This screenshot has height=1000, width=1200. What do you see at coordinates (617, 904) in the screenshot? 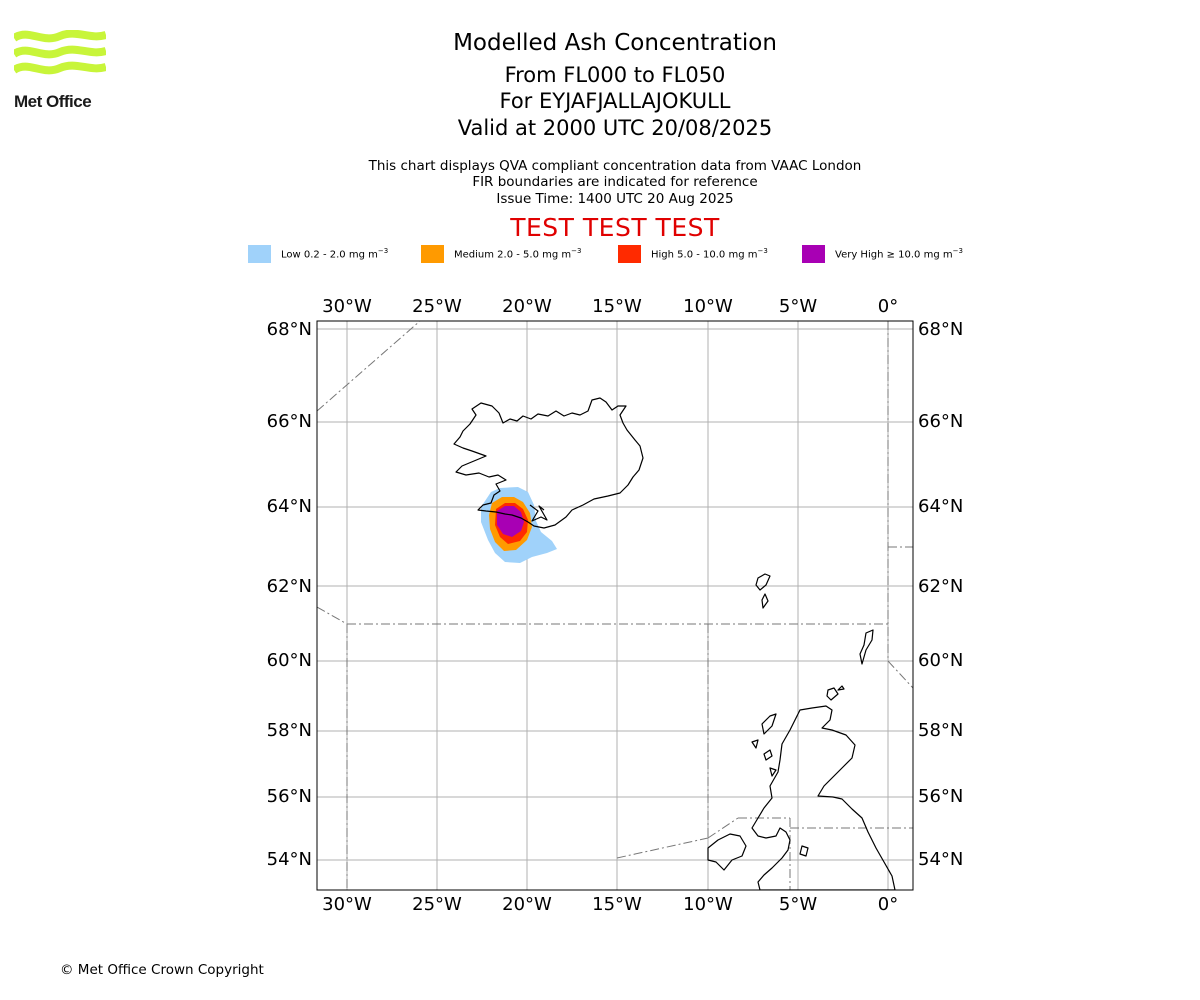
I see `lon-tick-15w-bottom: 15°W` at bounding box center [617, 904].